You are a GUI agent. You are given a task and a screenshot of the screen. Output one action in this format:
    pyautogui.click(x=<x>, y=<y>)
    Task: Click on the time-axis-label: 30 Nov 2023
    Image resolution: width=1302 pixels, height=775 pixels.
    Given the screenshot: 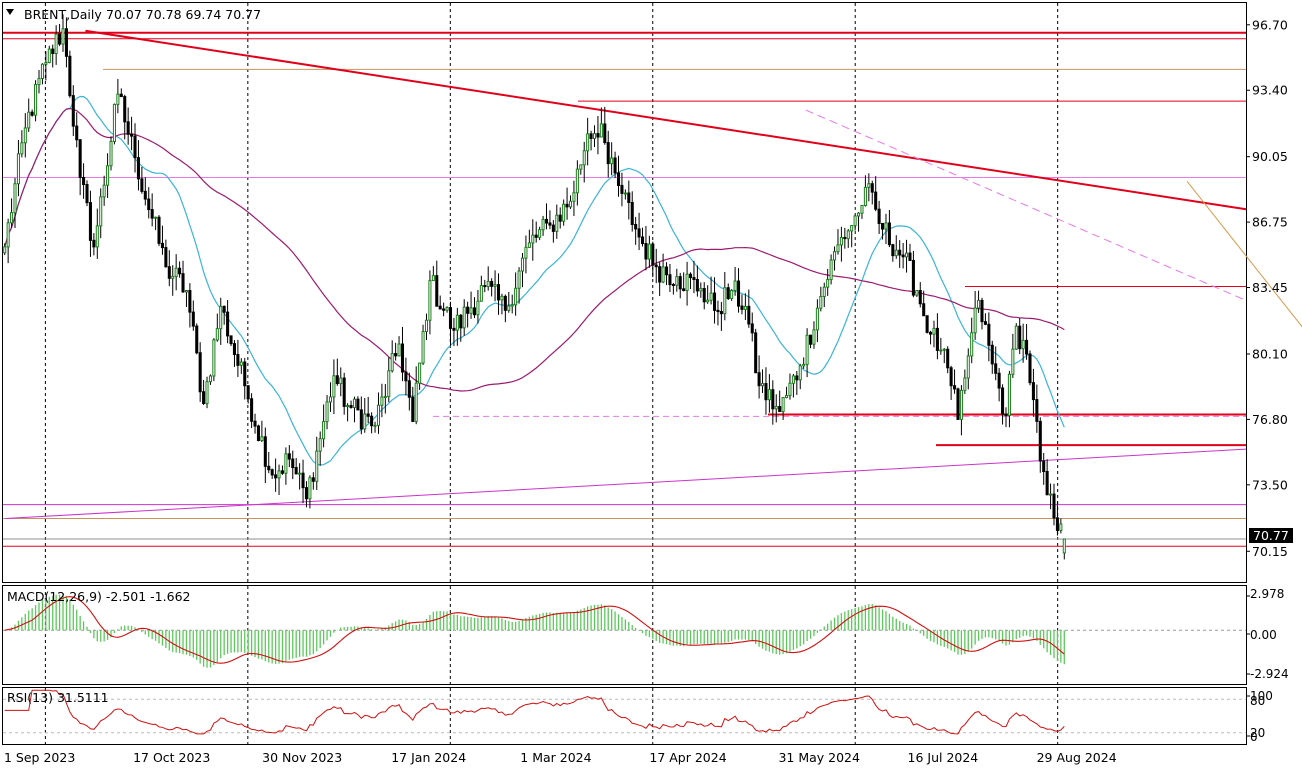 What is the action you would take?
    pyautogui.click(x=302, y=757)
    